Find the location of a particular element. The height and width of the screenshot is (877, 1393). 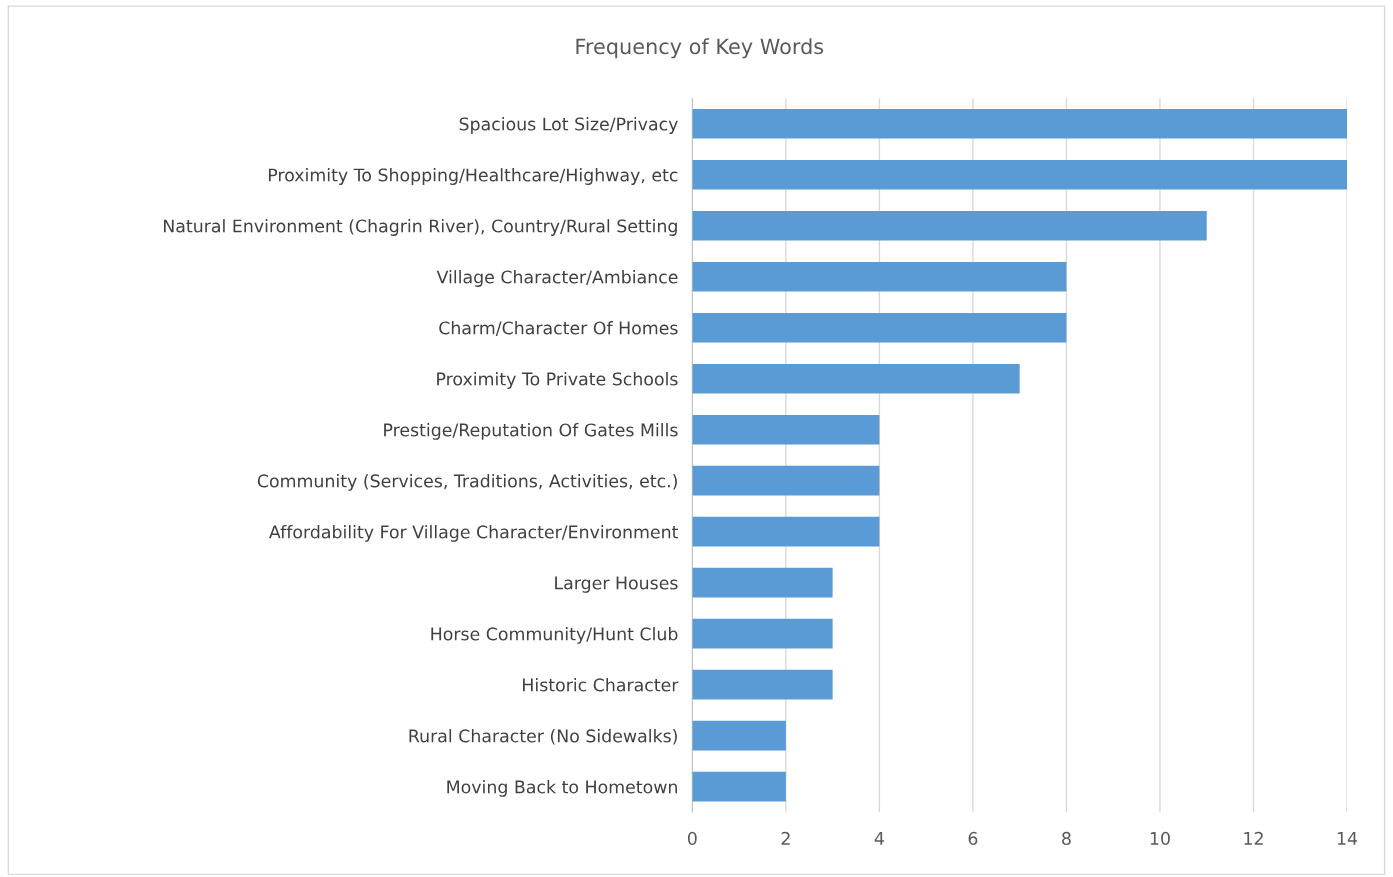

x-tick-label: 14 is located at coordinates (1347, 838).